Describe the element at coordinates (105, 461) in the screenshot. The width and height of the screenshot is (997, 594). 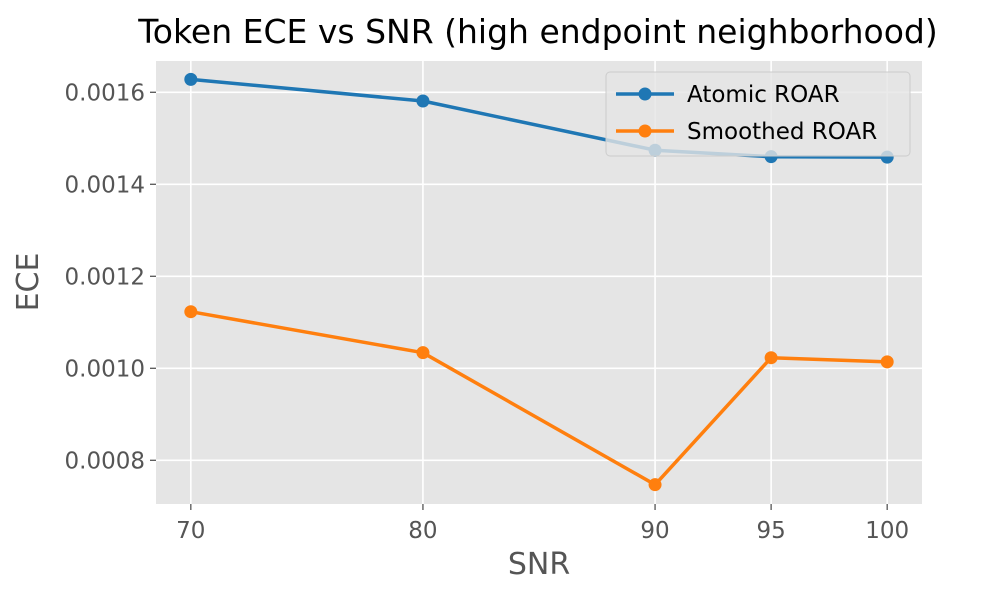
I see `y-tick-label: 0.0008` at that location.